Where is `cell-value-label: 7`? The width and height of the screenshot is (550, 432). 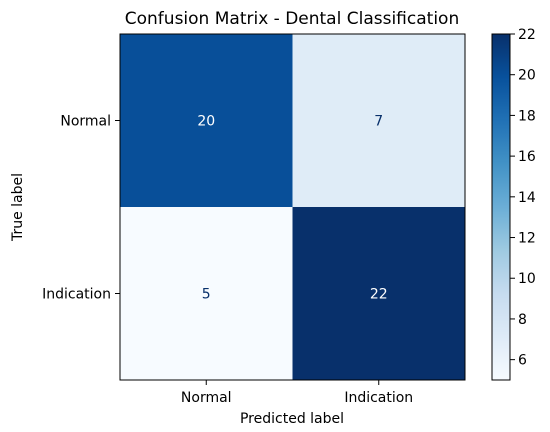
cell-value-label: 7 is located at coordinates (378, 122).